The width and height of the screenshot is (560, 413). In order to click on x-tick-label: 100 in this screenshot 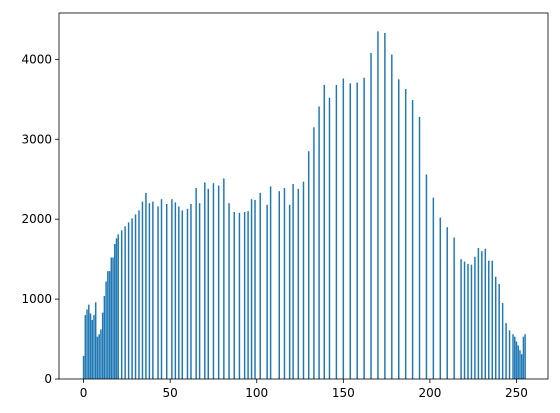, I will do `click(256, 393)`.